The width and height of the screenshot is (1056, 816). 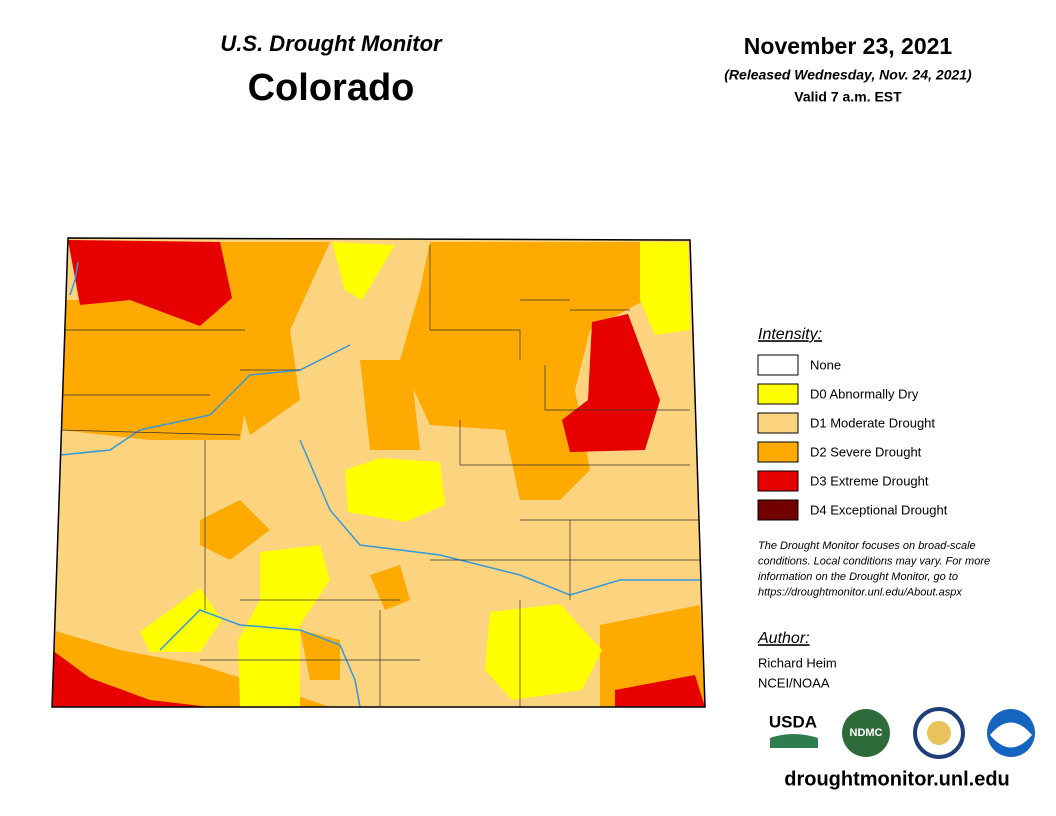 What do you see at coordinates (939, 733) in the screenshot?
I see `logo-commerce-inner` at bounding box center [939, 733].